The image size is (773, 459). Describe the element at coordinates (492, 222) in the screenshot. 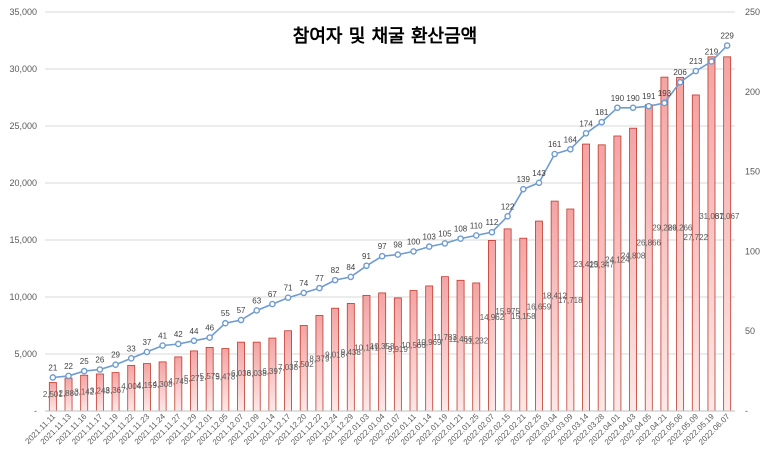

I see `line-data-label: 112` at that location.